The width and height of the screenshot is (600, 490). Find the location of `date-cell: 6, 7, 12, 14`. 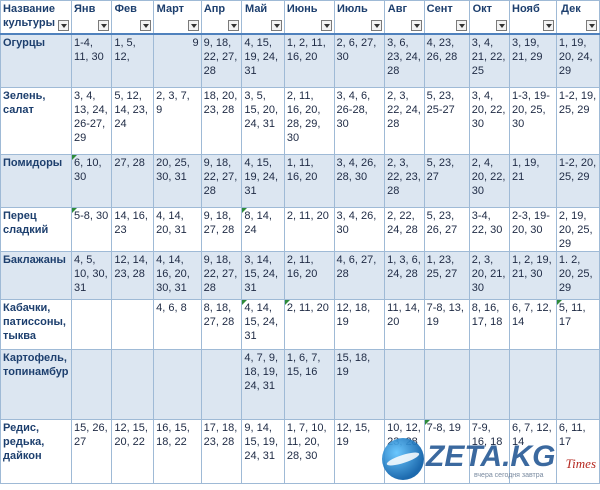

date-cell: 6, 7, 12, 14 is located at coordinates (532, 324).